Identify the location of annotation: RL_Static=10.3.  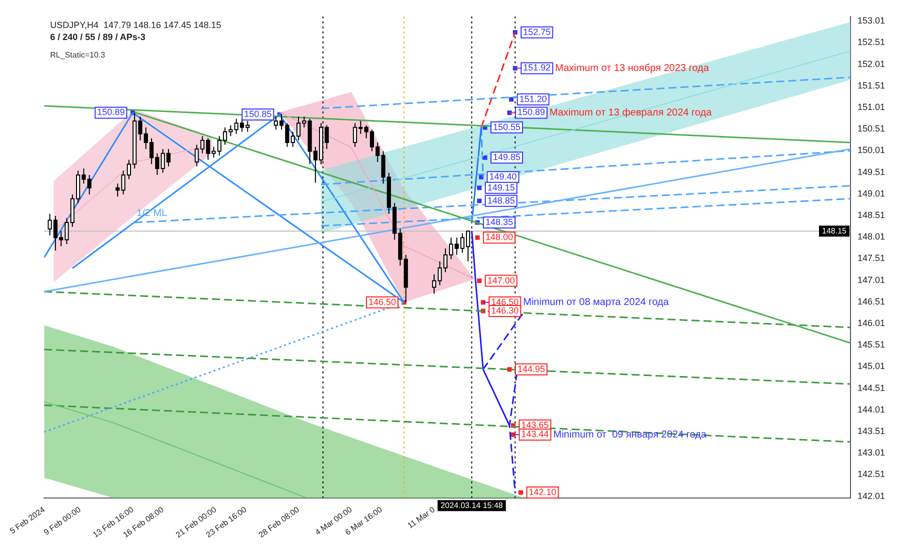
(78, 55).